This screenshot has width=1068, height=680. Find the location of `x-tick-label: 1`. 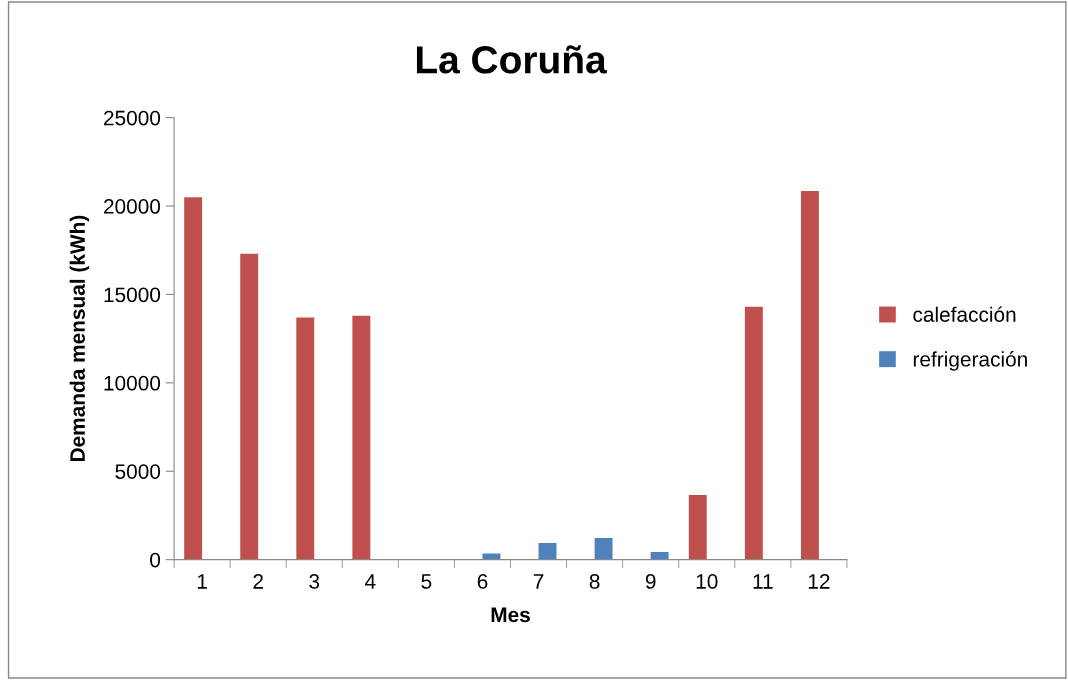

x-tick-label: 1 is located at coordinates (202, 581).